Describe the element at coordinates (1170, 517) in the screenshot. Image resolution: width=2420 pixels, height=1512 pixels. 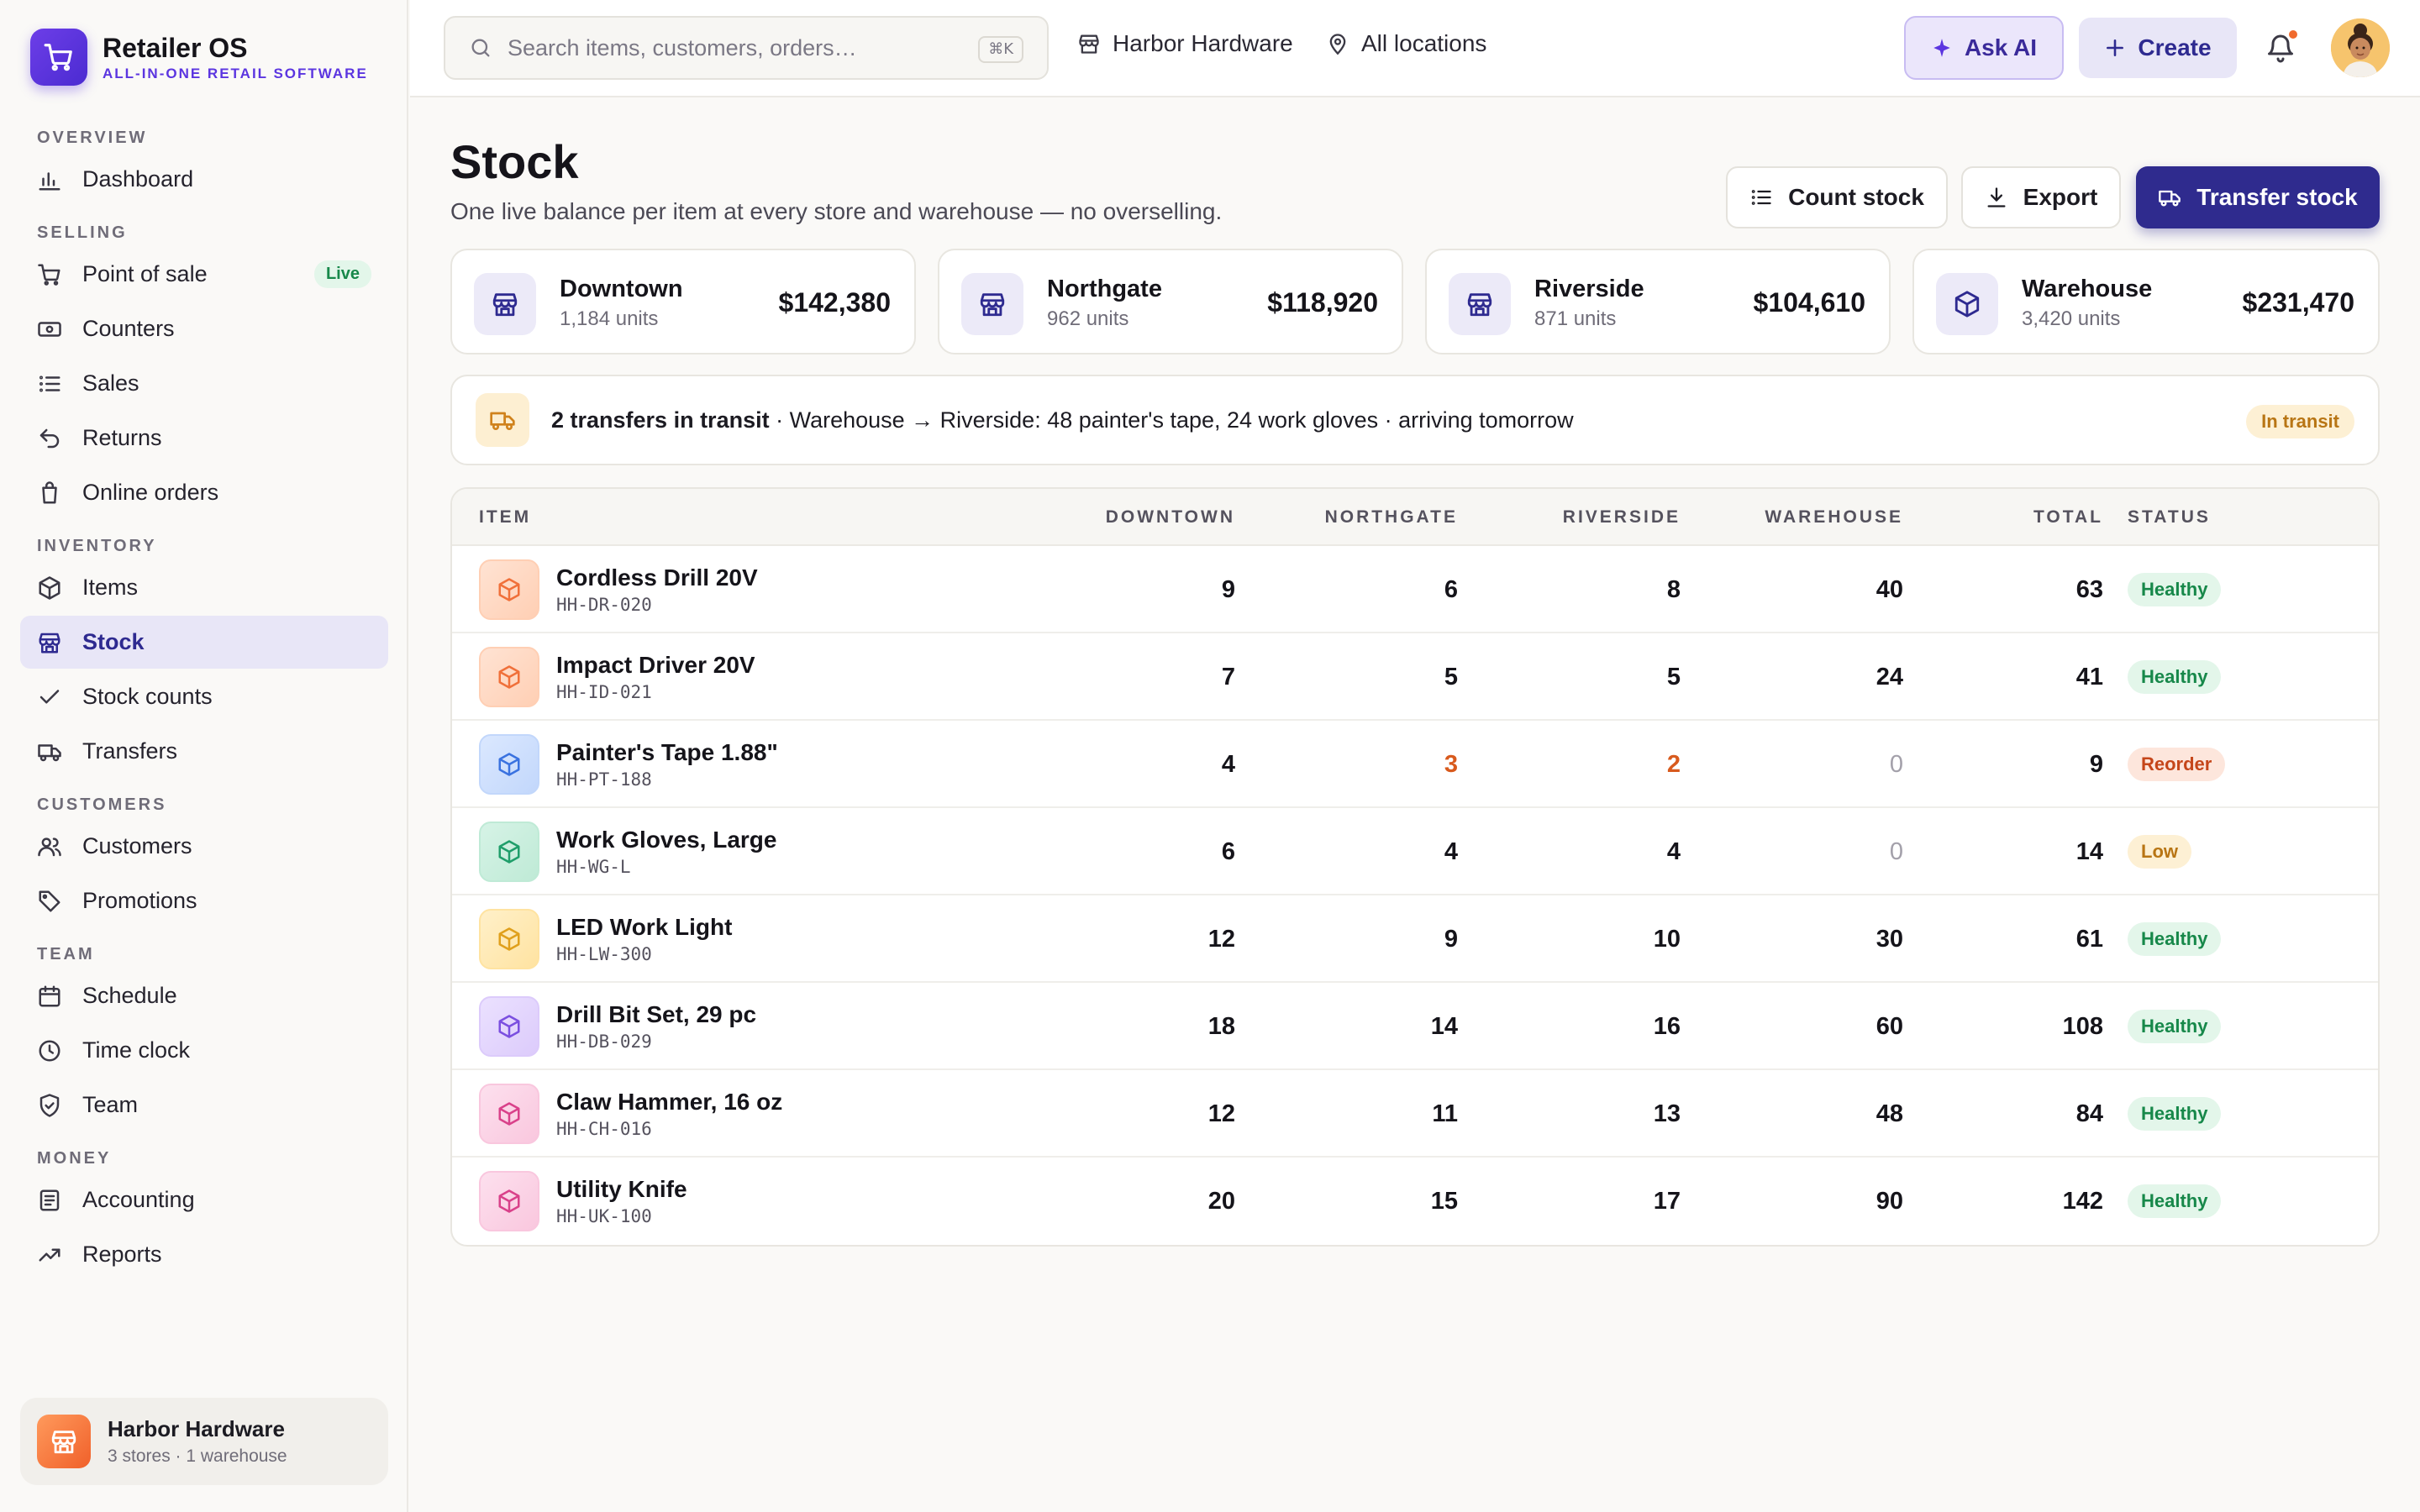
I see `column-header-downtown: DOWNTOWN` at that location.